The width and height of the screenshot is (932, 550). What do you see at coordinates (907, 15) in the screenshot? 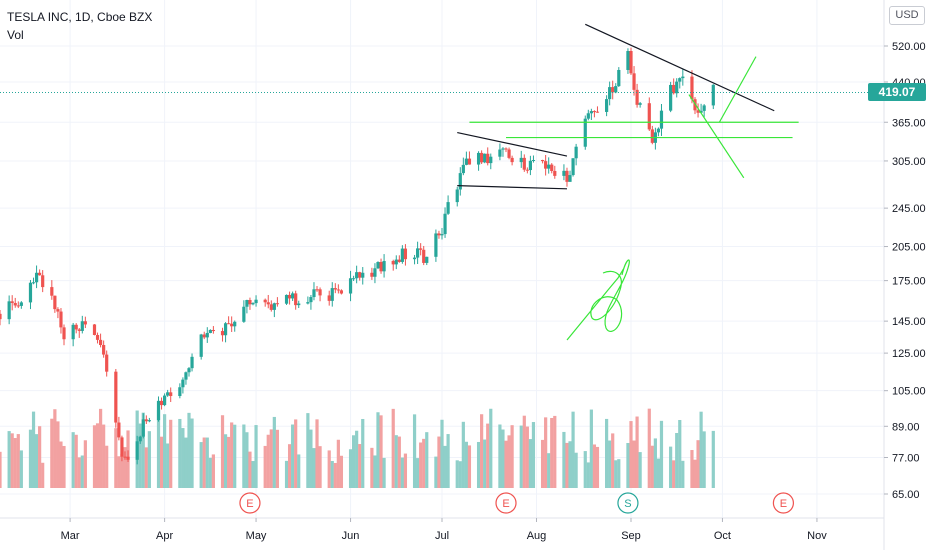
I see `currency-selector: USD` at bounding box center [907, 15].